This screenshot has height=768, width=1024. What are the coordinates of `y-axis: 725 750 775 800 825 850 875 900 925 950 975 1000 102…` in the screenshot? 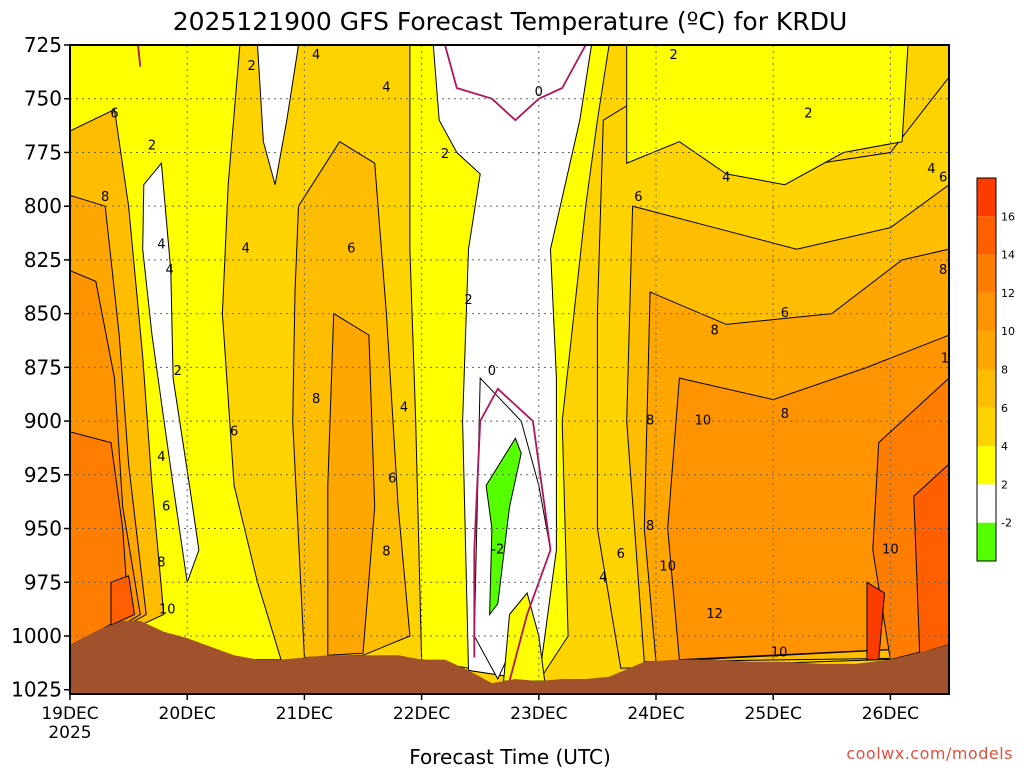 It's located at (40, 367).